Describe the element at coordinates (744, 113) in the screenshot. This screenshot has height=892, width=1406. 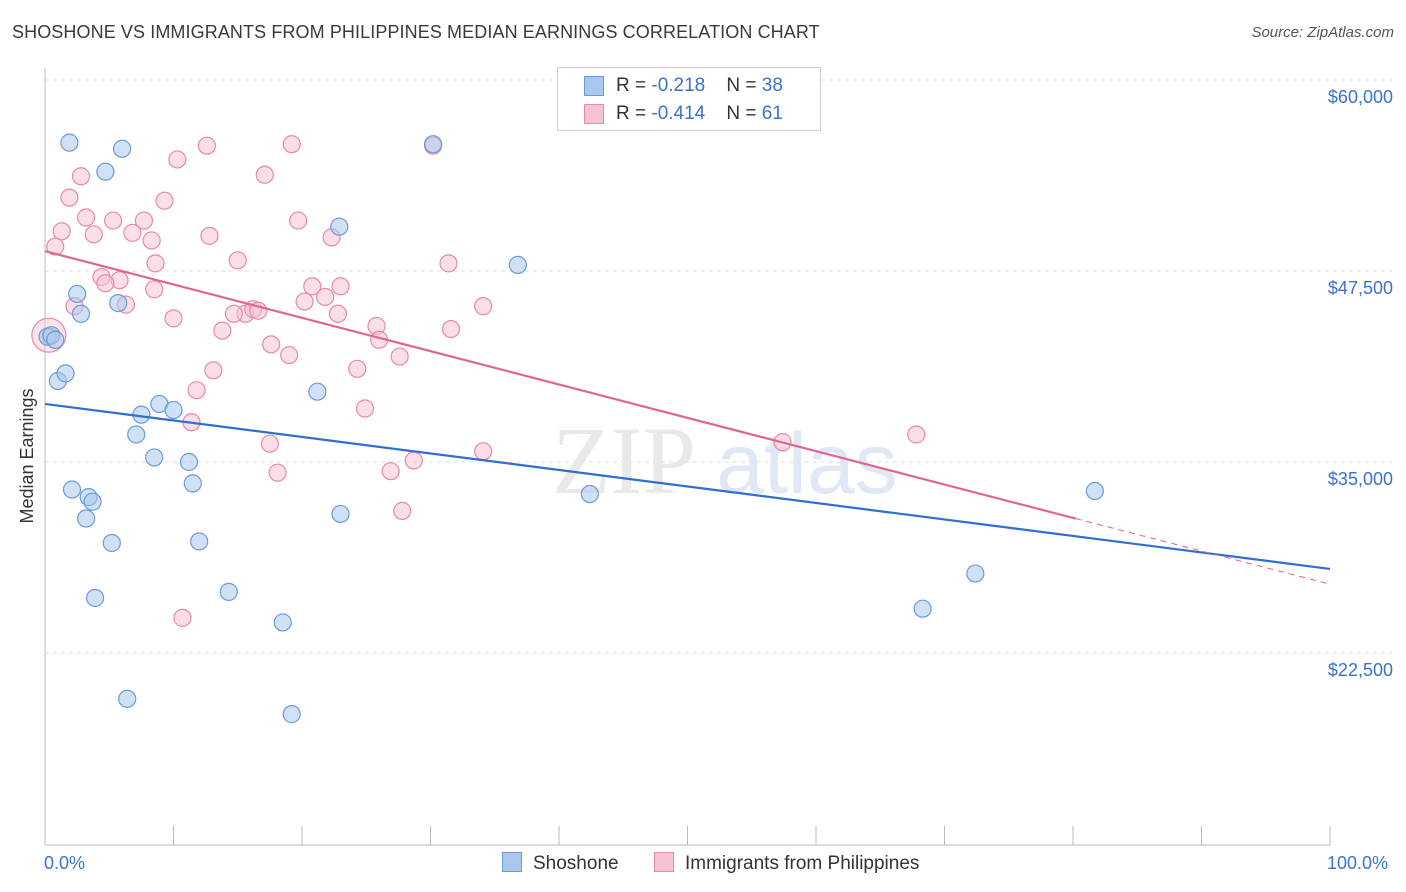
I see `legend-n-label: N =` at that location.